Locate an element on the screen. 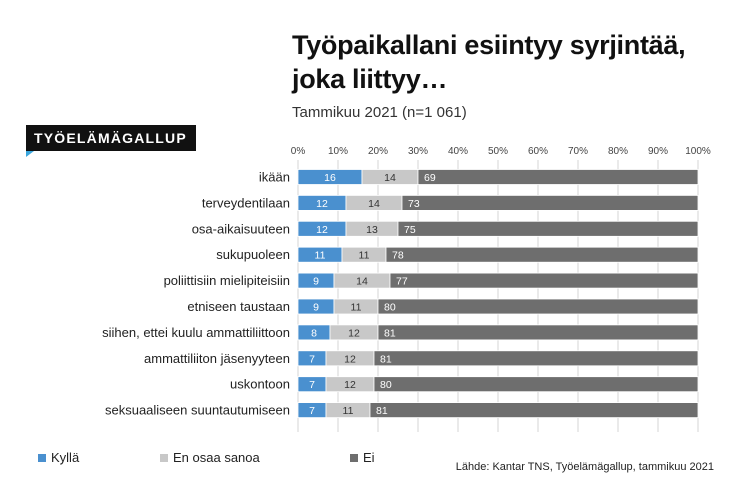  data-label: 77 is located at coordinates (402, 282).